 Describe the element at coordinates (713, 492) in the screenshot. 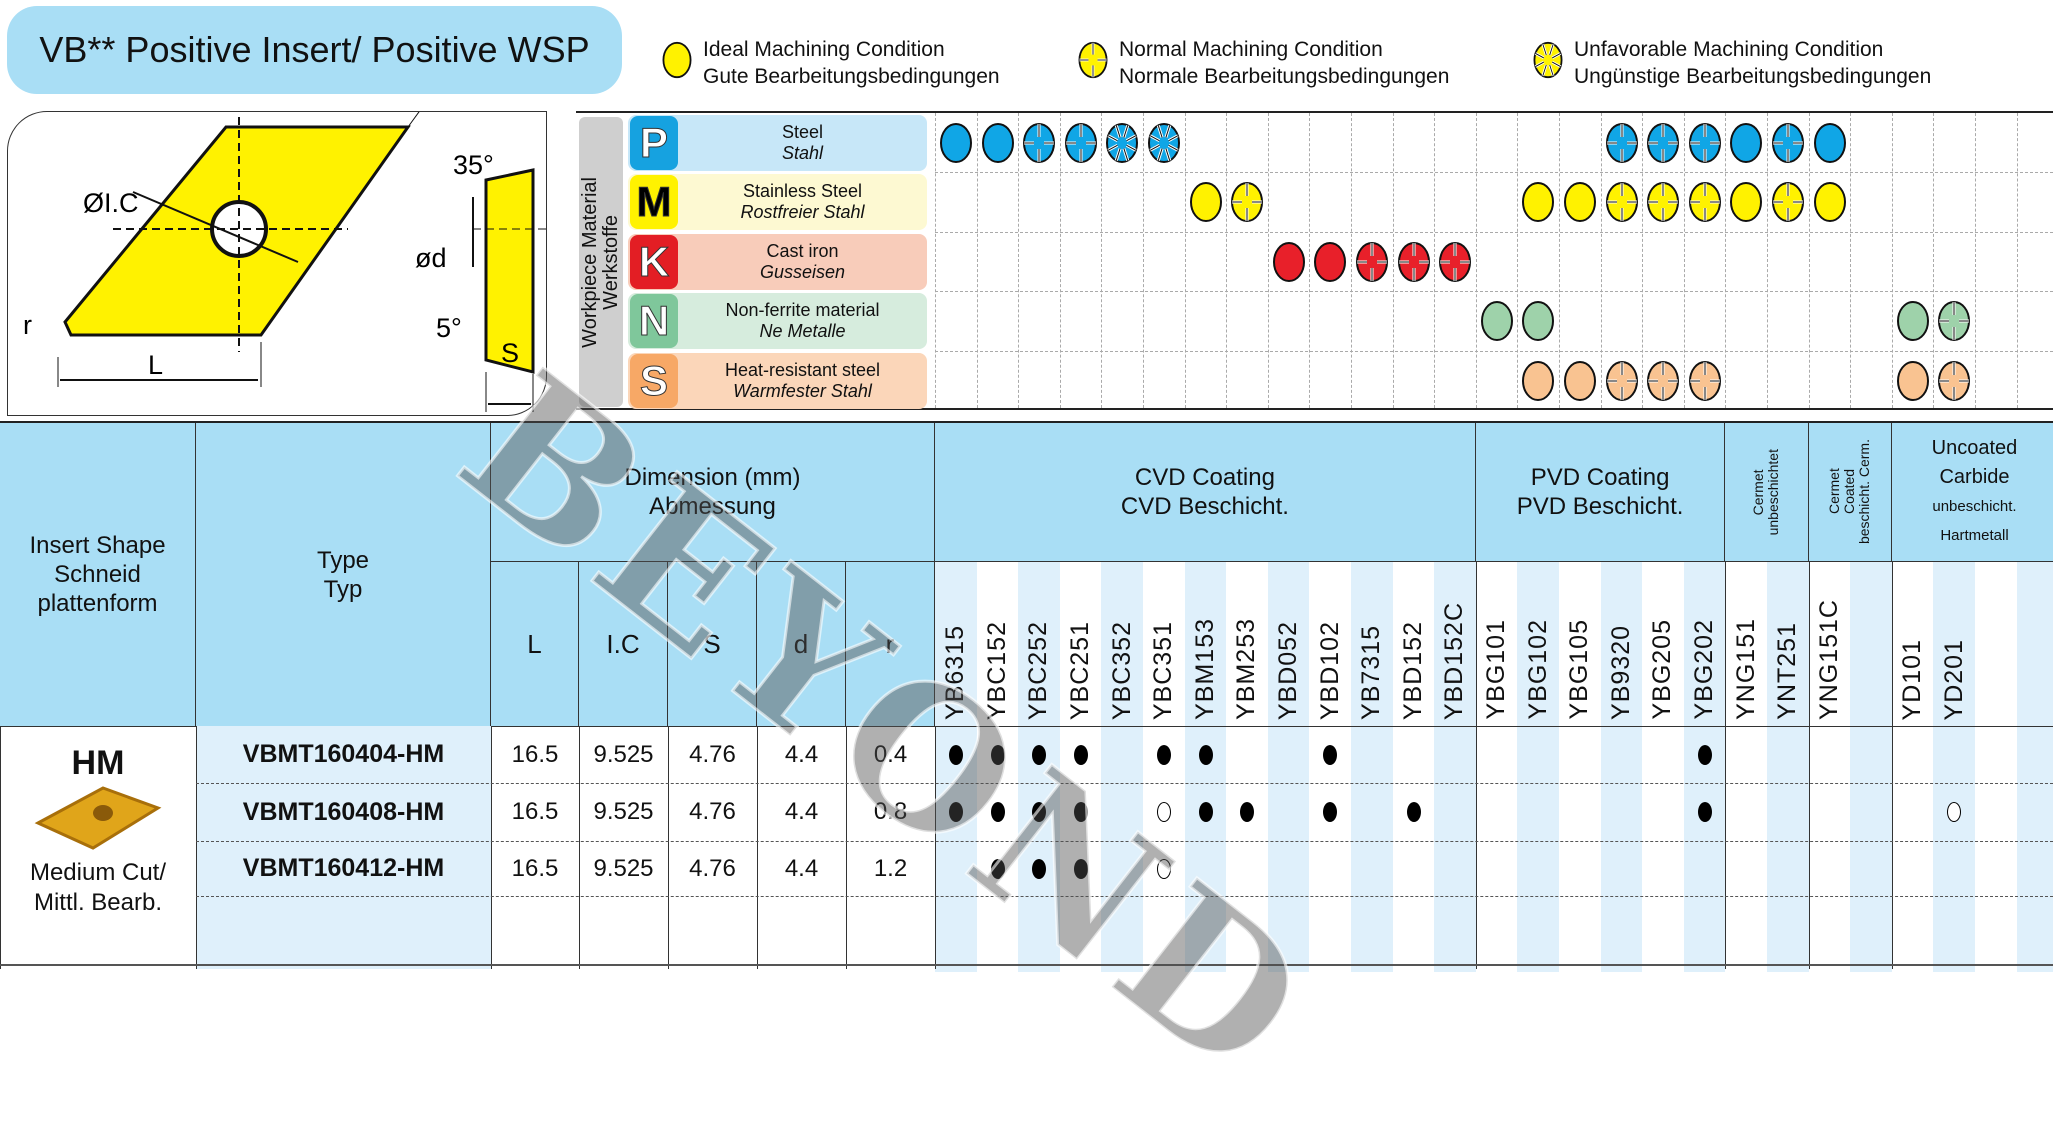

I see `dimension-header: Dimension (mm) Abmessung` at that location.